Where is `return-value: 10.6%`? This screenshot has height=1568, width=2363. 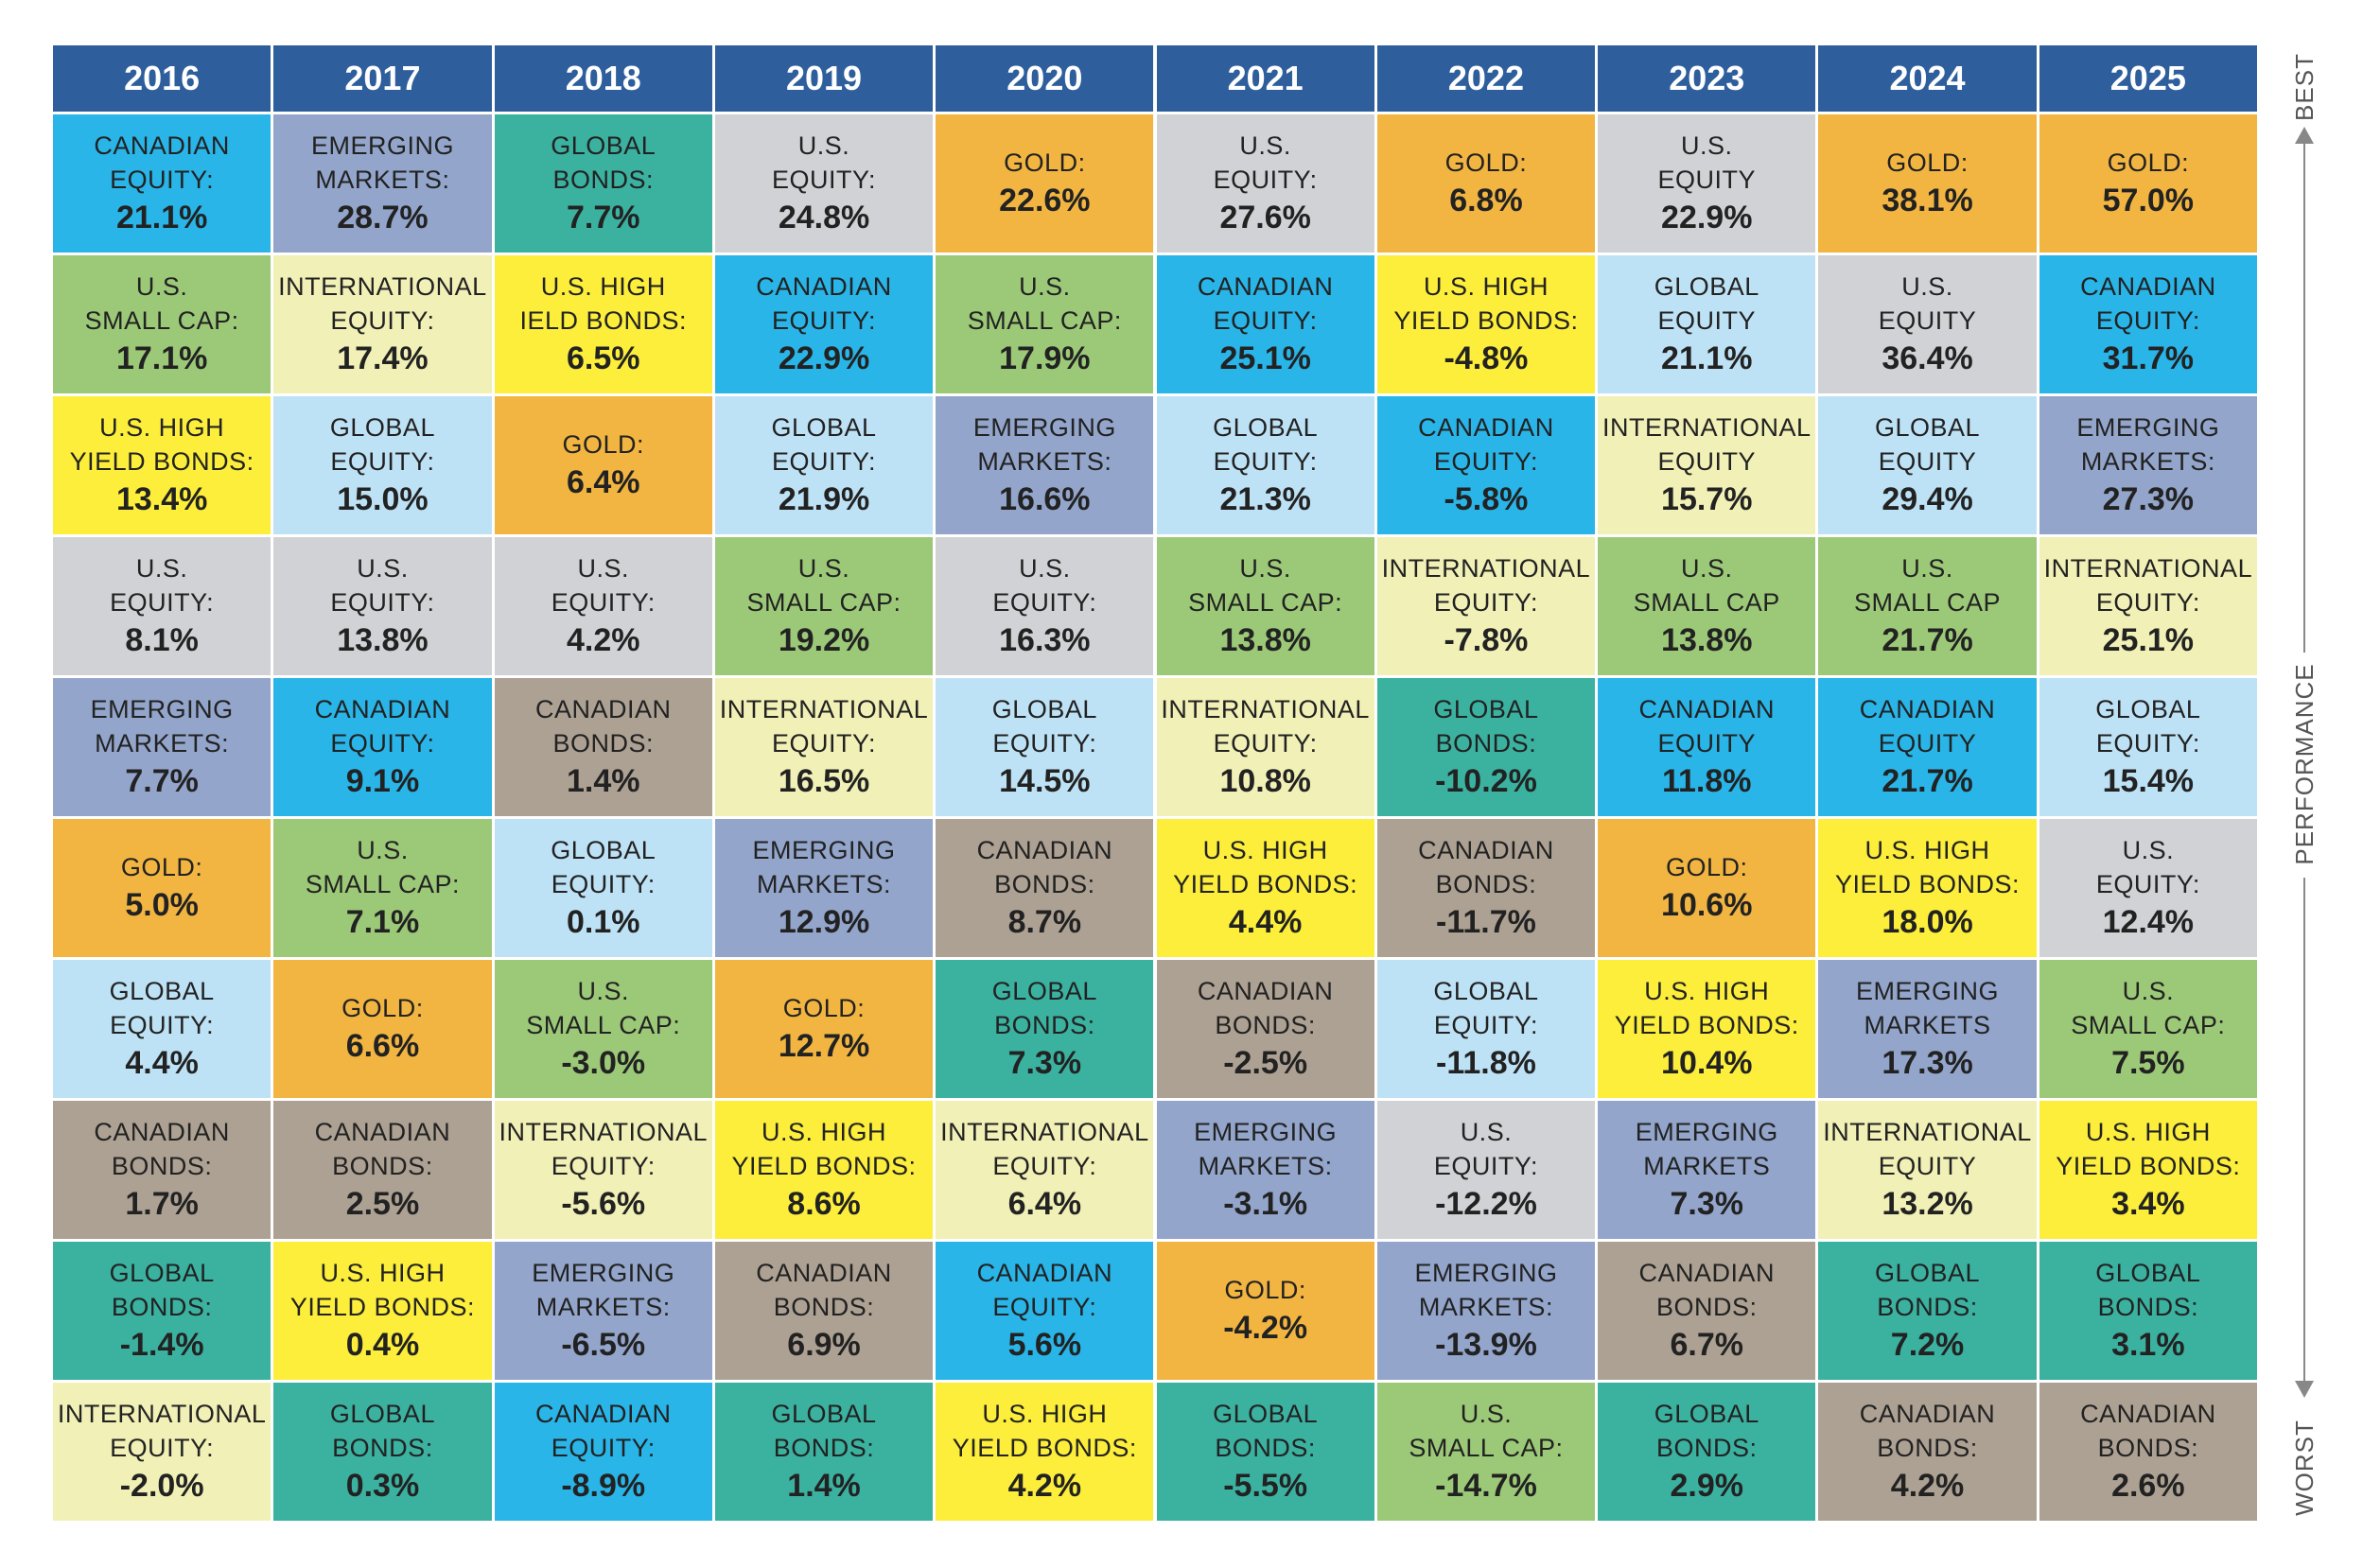
return-value: 10.6% is located at coordinates (1707, 905).